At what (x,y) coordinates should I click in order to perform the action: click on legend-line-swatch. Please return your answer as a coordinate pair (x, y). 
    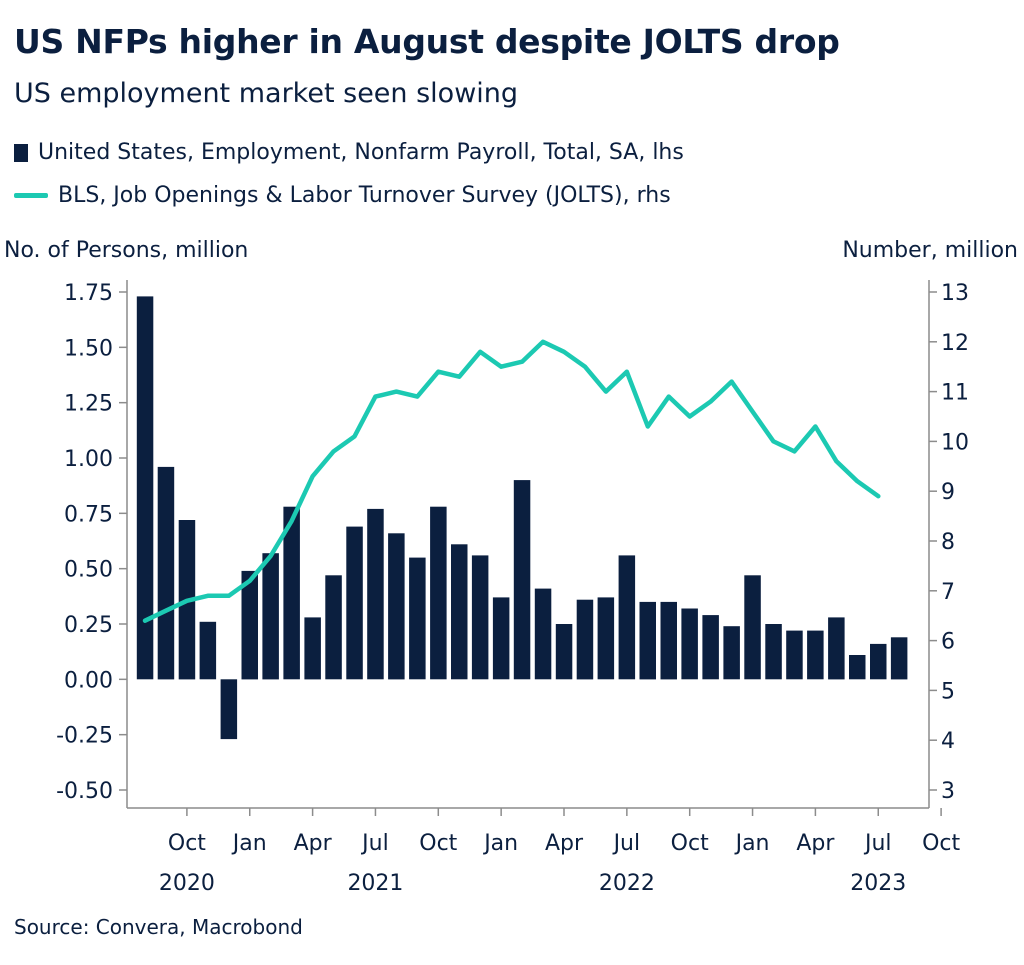
    Looking at the image, I should click on (31, 195).